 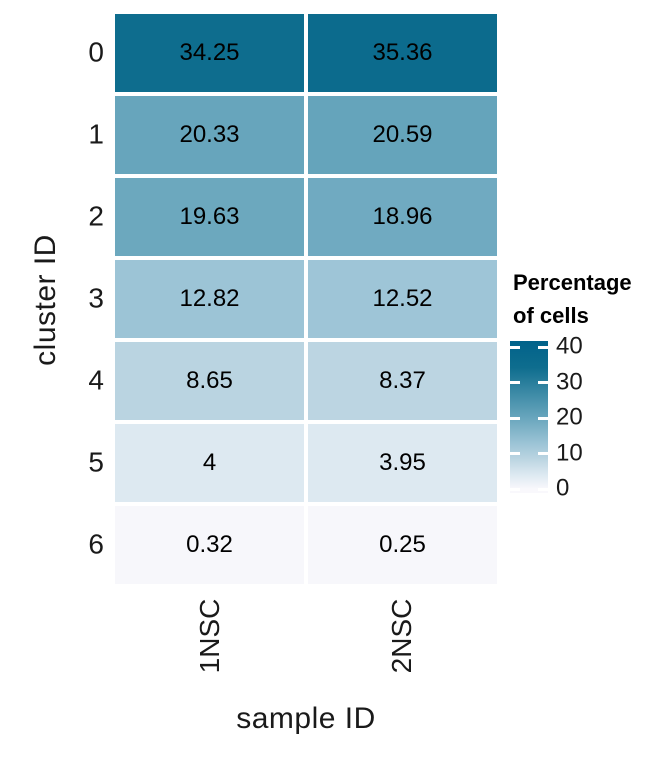 What do you see at coordinates (96, 544) in the screenshot?
I see `y-axis-tick-label: 6` at bounding box center [96, 544].